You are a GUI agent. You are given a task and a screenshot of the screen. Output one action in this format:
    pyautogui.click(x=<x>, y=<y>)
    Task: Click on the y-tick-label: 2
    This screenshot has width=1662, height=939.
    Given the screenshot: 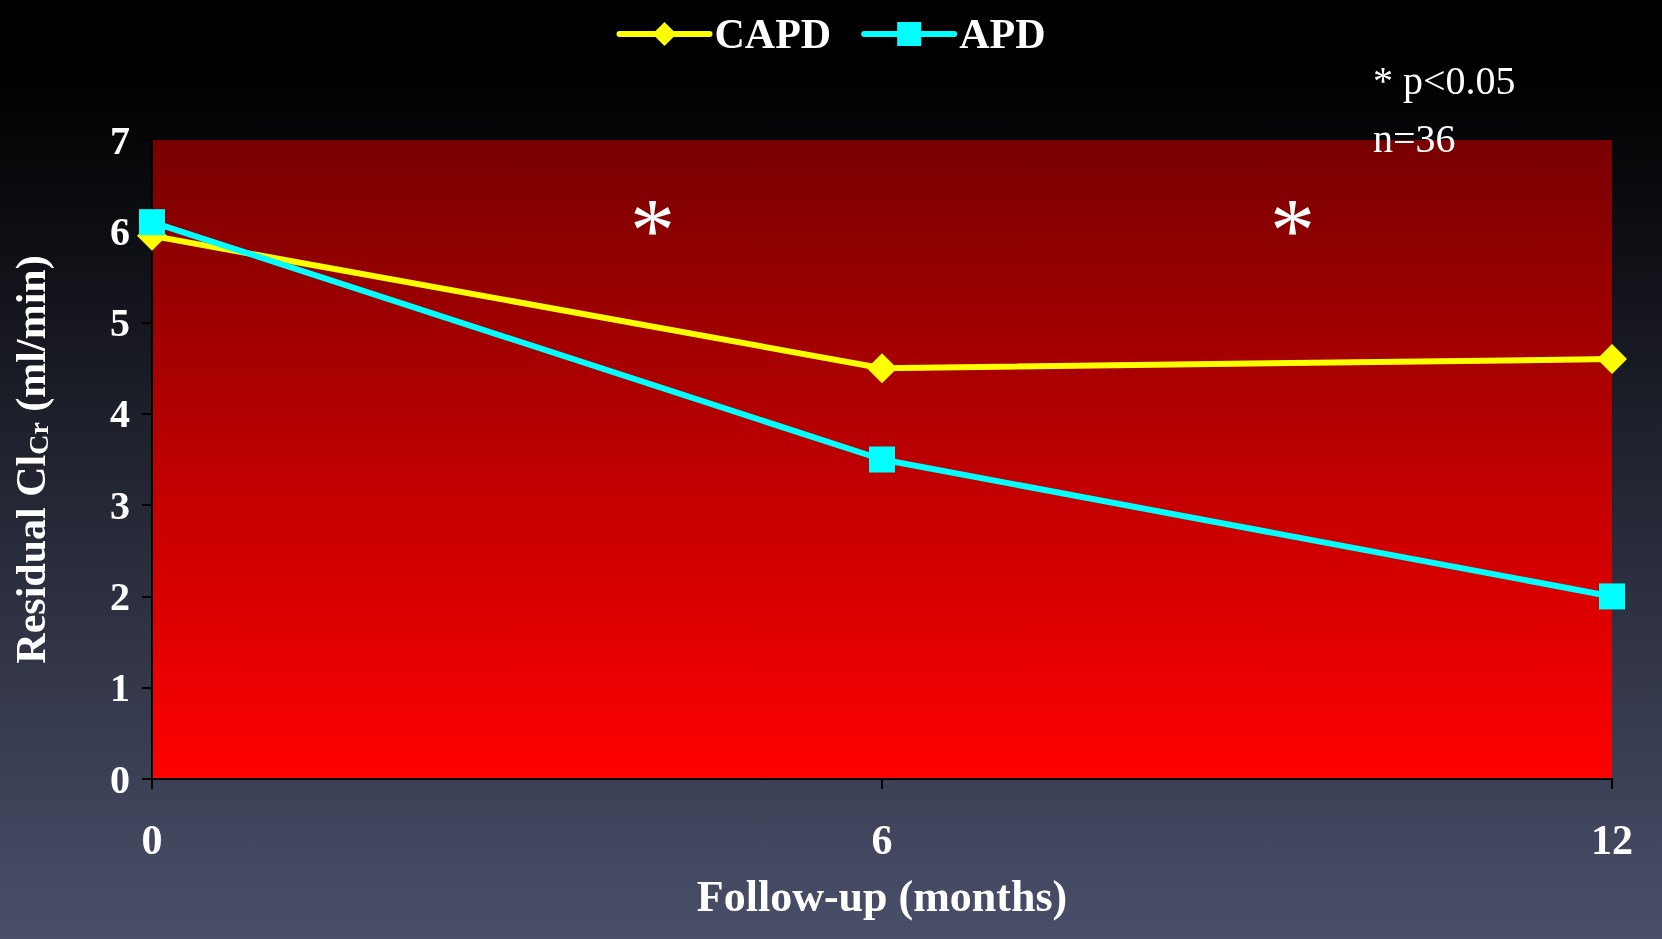 What is the action you would take?
    pyautogui.click(x=120, y=596)
    